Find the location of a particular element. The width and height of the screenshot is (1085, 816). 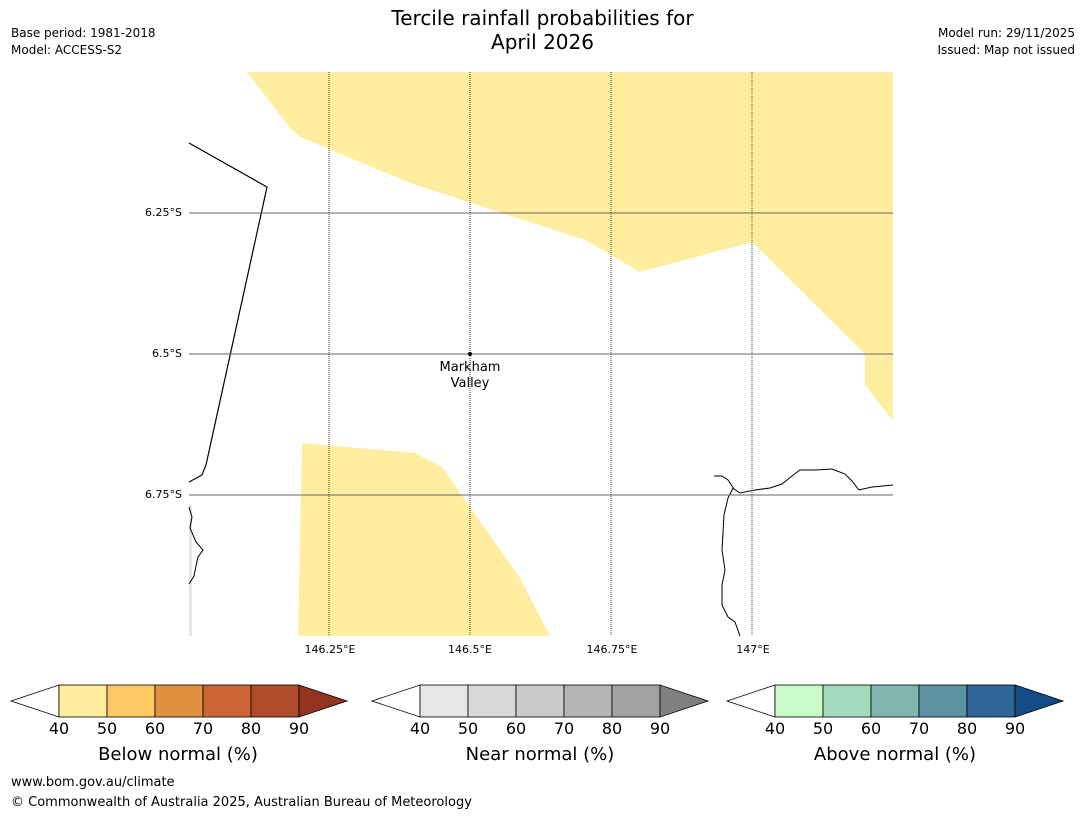

coastline-east is located at coordinates (804, 481).